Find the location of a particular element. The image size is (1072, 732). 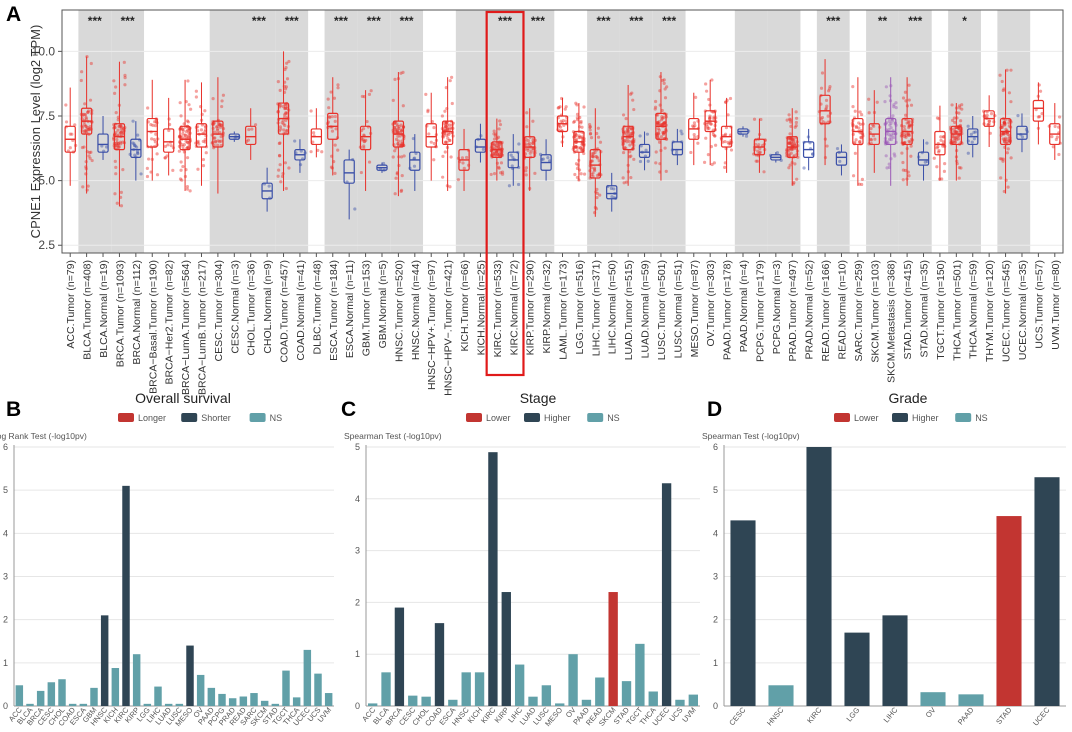

x-tick-label: BLCA.Tumor (n=408) is located at coordinates (88, 310).